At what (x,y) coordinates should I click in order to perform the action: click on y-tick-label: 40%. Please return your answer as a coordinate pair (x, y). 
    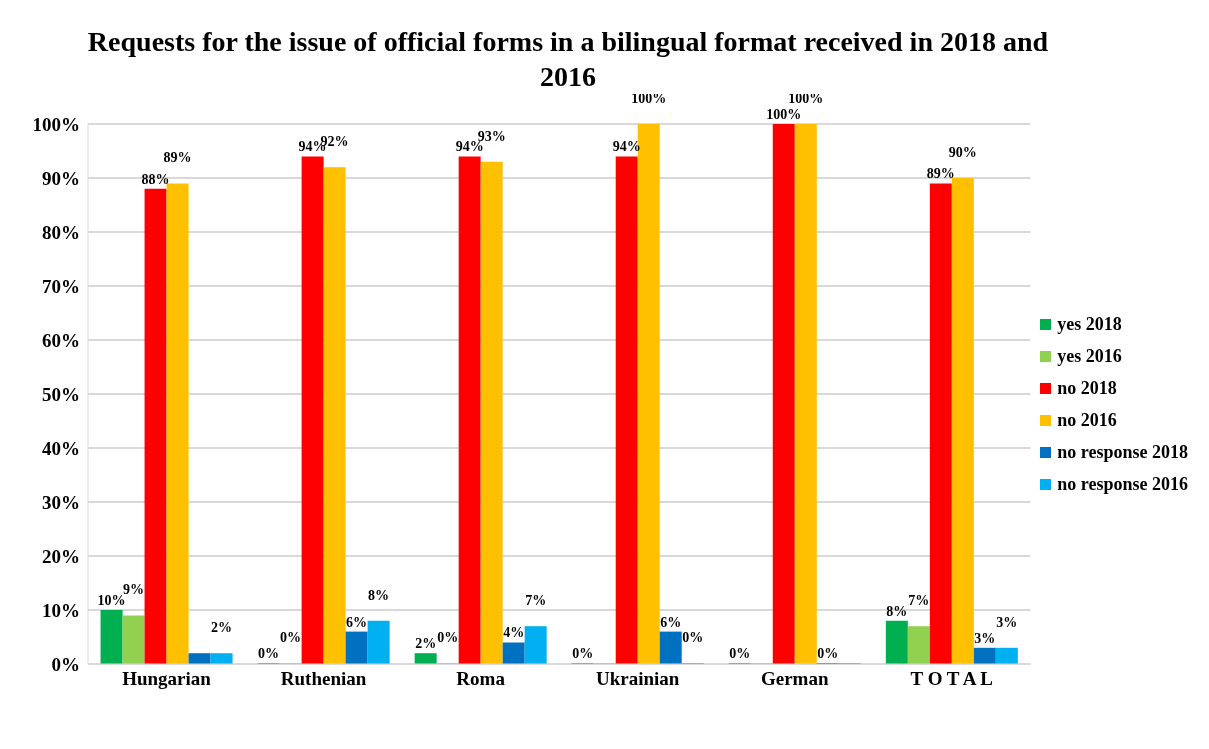
    Looking at the image, I should click on (61, 448).